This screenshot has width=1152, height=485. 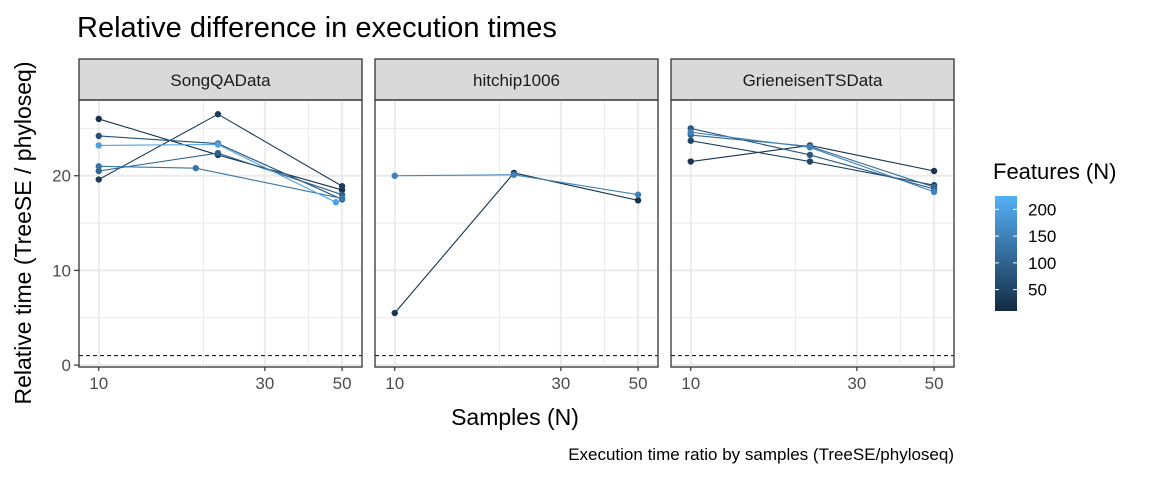 I want to click on facet-strip-label: GrieneisenTSData, so click(x=813, y=80).